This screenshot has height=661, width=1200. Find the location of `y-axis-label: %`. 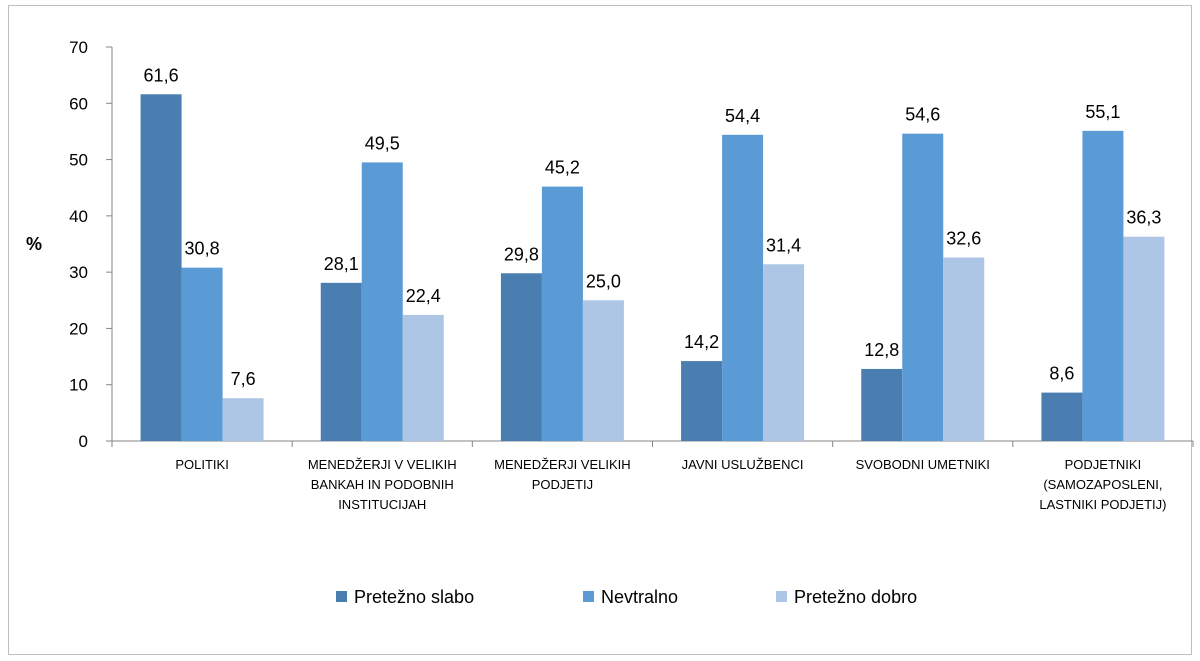

y-axis-label: % is located at coordinates (34, 244).